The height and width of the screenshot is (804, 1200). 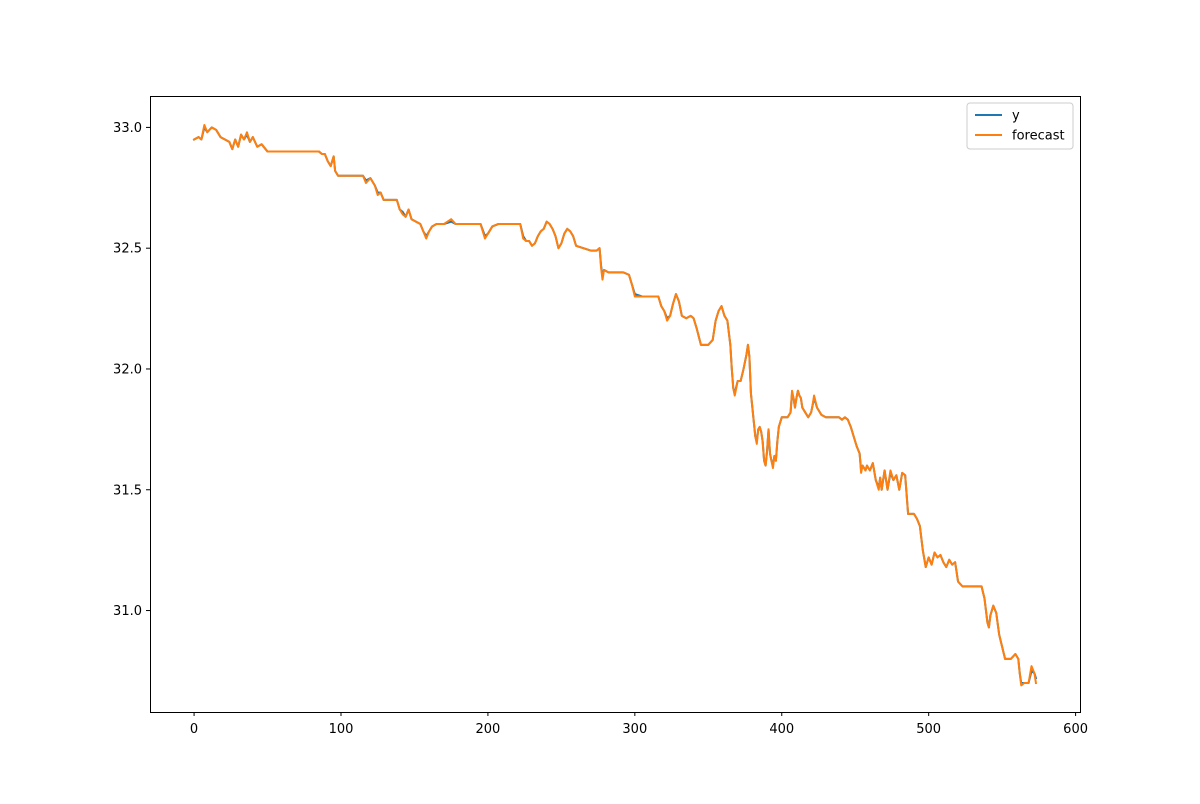 What do you see at coordinates (488, 729) in the screenshot?
I see `x-tick-label: 200` at bounding box center [488, 729].